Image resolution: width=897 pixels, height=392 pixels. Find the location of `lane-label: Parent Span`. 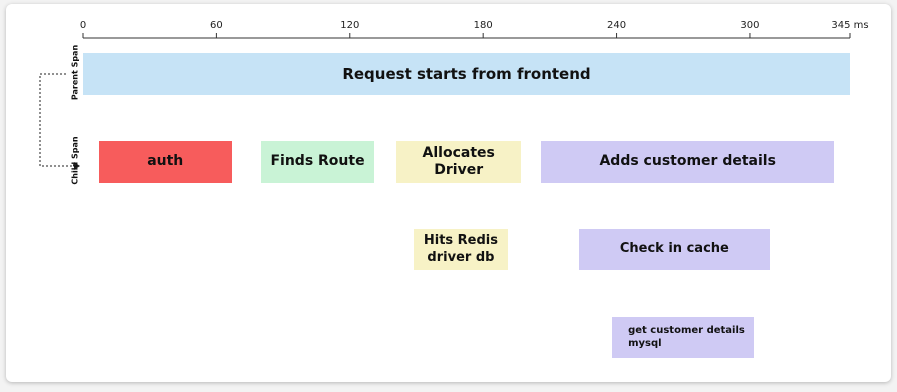

lane-label: Parent Span is located at coordinates (75, 72).